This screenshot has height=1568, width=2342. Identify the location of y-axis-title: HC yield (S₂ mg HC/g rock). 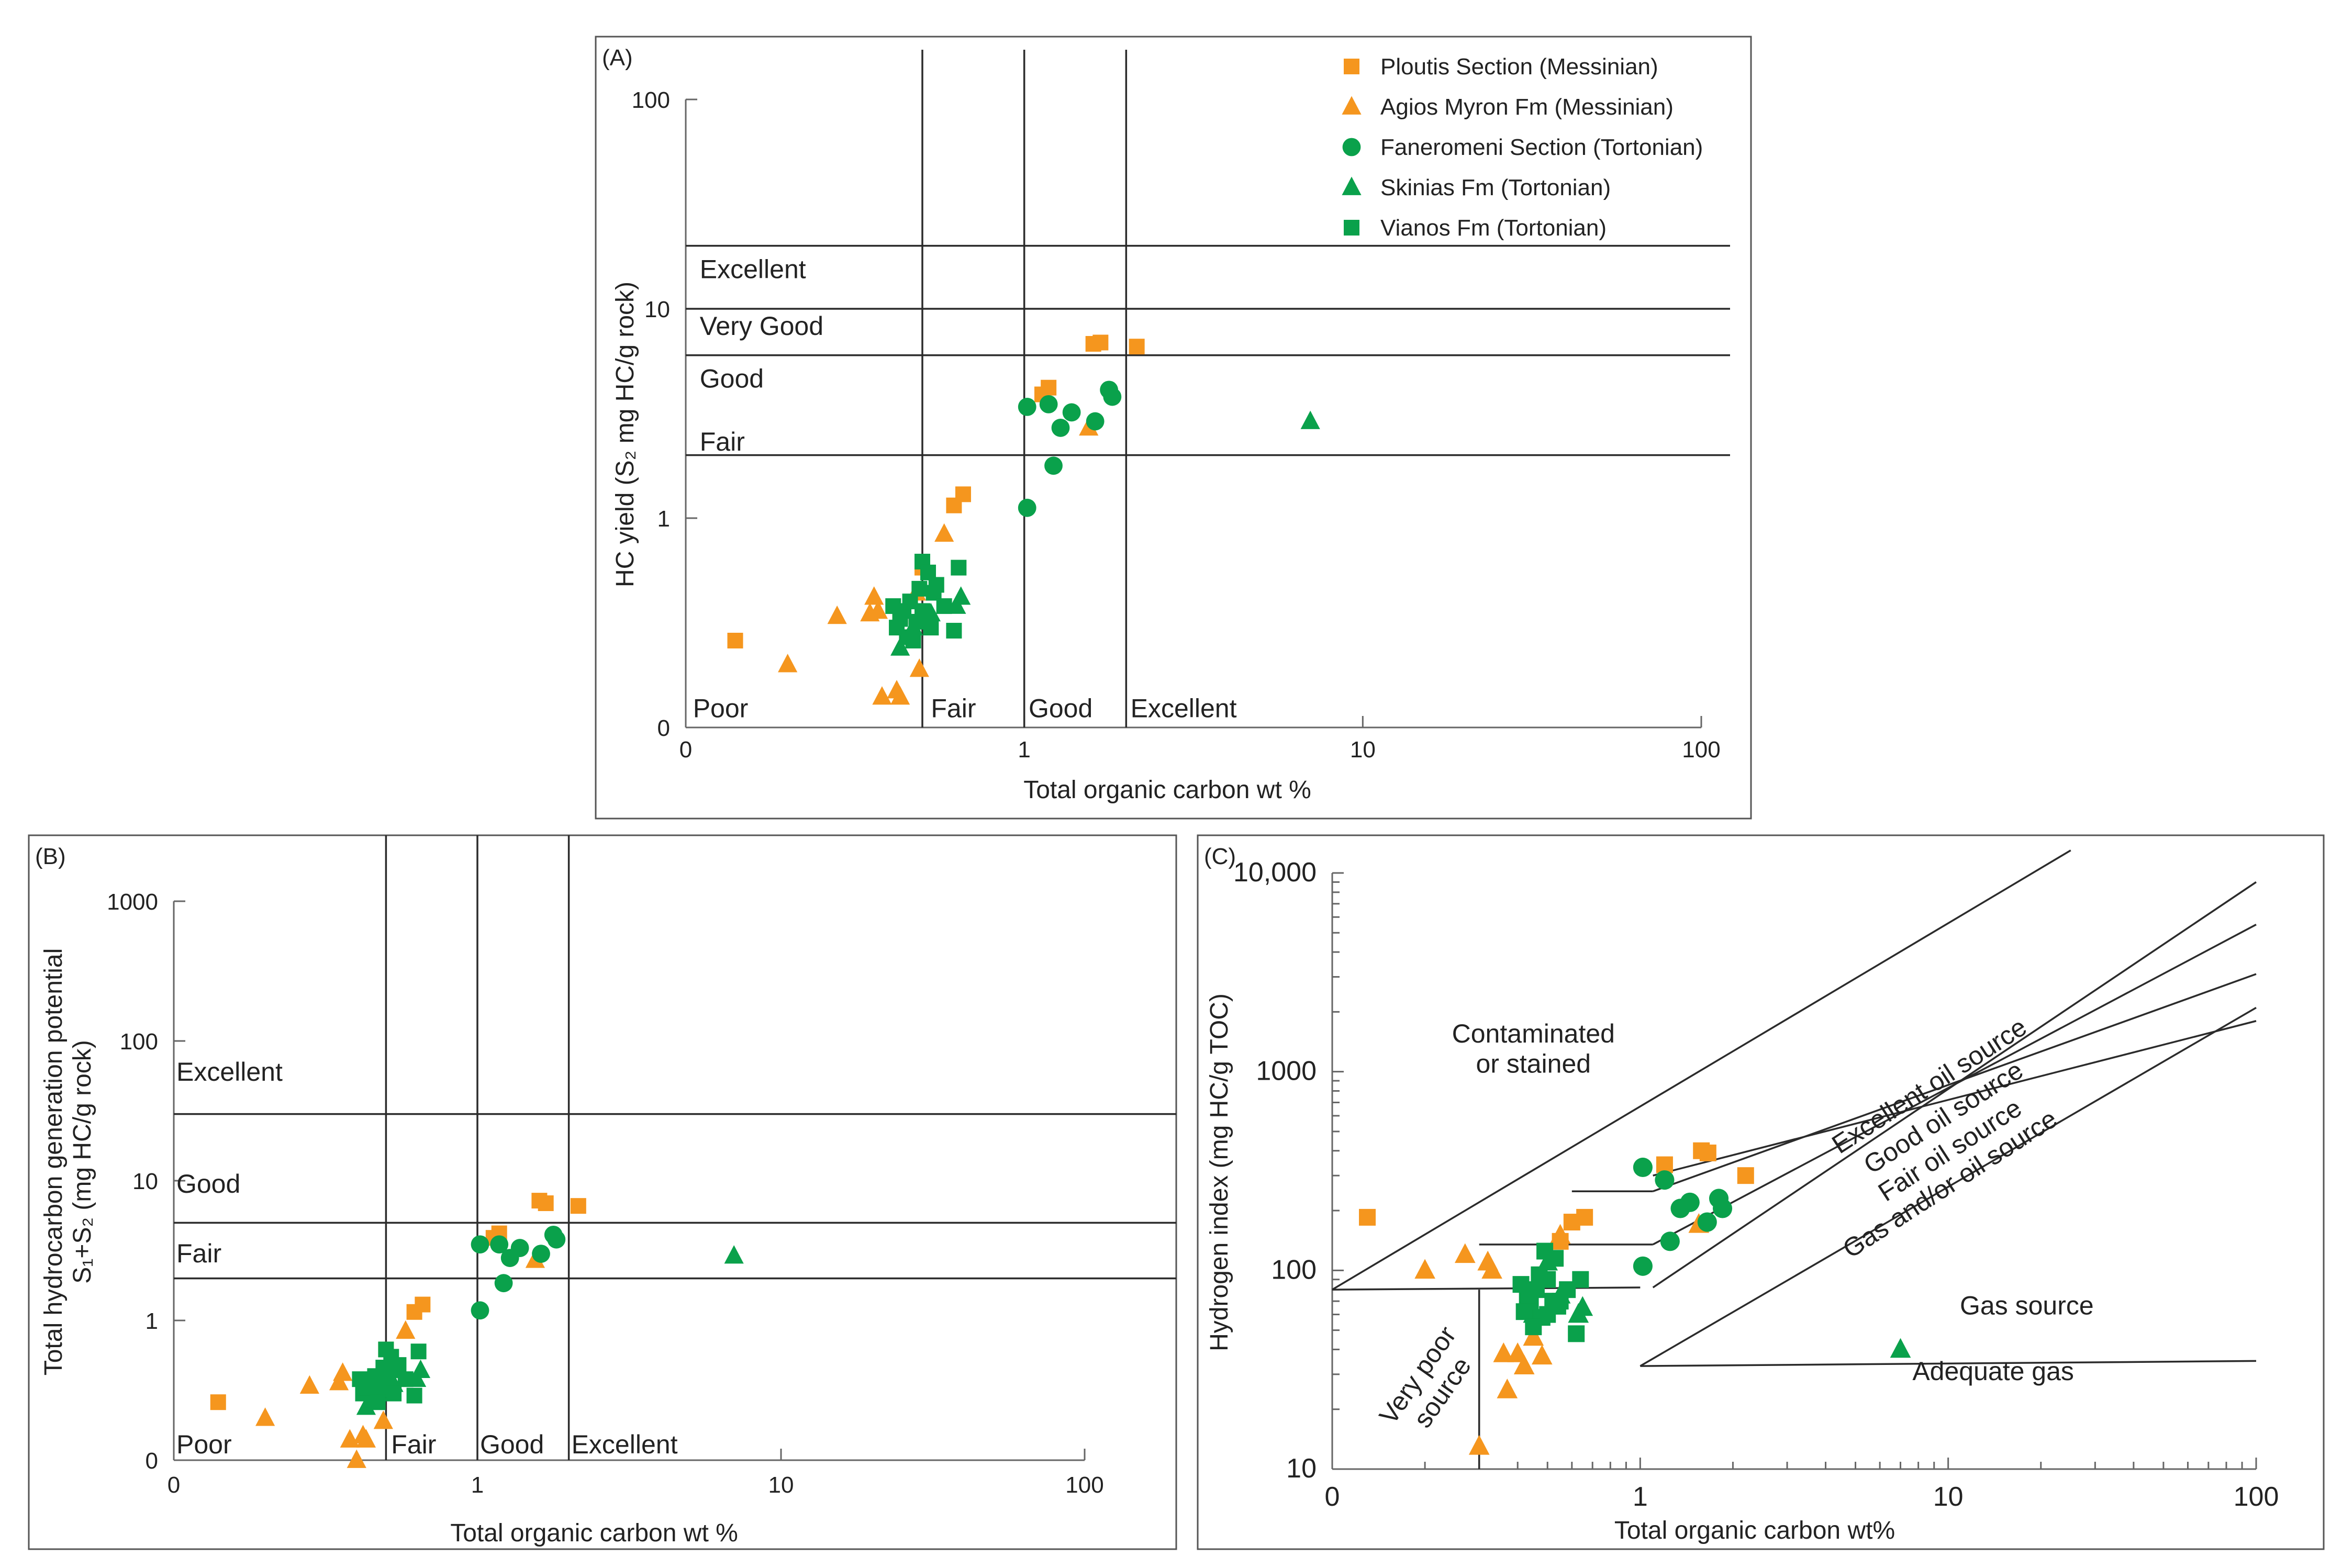
(625, 434).